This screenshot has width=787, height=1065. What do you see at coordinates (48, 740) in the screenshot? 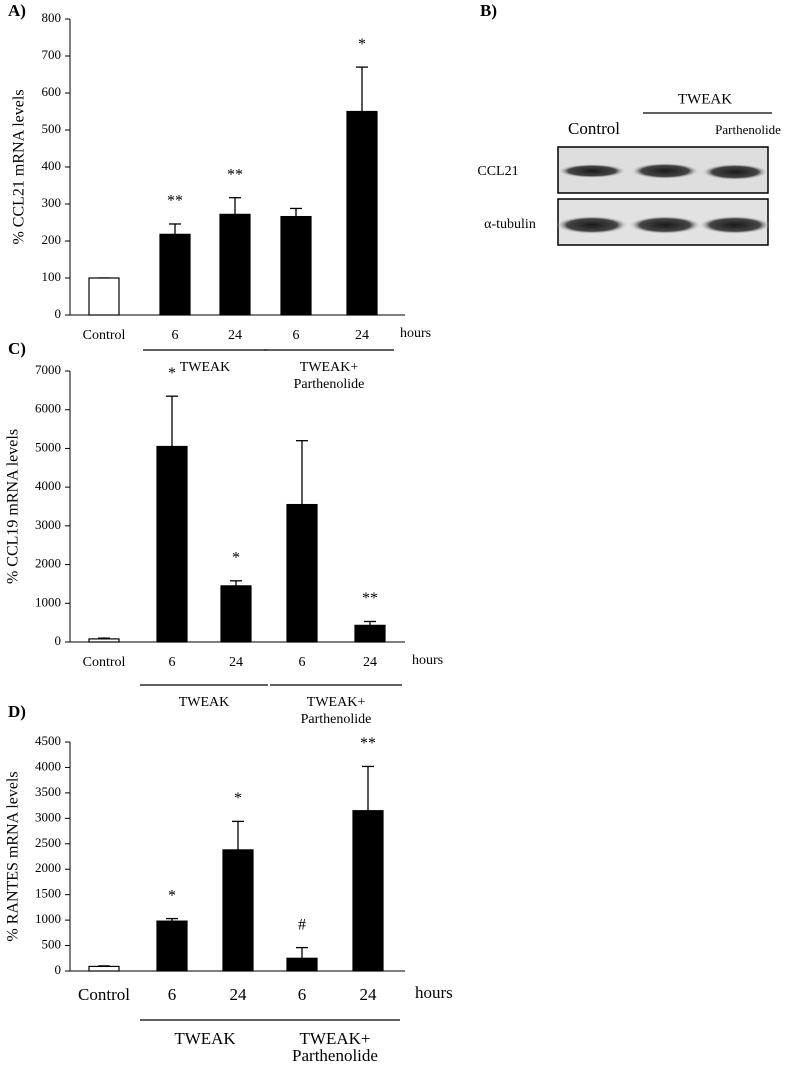
I see `y-tick-label: 4500` at bounding box center [48, 740].